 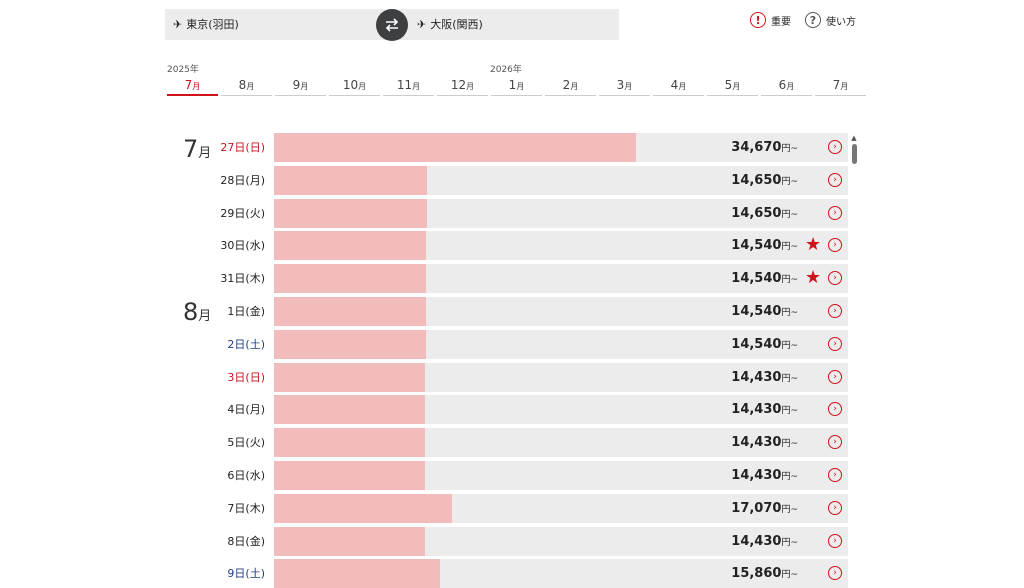 I want to click on fare-row: 4日(月) 14,430円~ ›, so click(x=510, y=410).